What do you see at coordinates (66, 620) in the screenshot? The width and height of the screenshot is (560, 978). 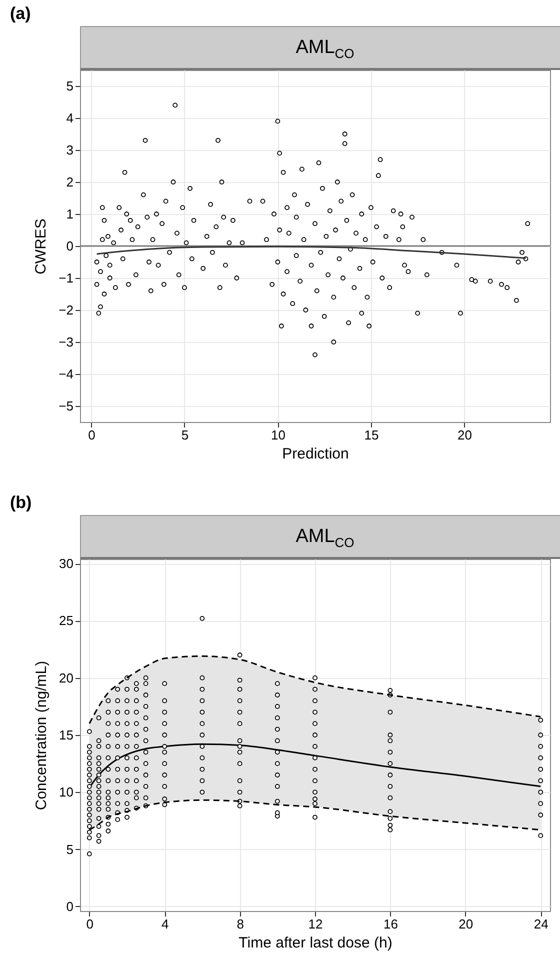 I see `y-tick-label: 25` at bounding box center [66, 620].